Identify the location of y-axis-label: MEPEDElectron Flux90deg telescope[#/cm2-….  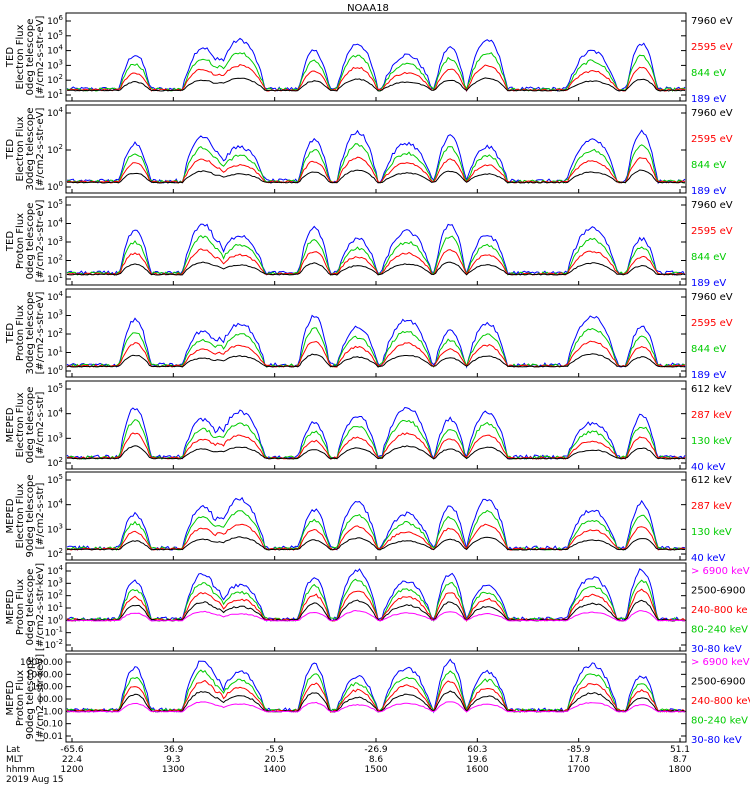
(25, 515).